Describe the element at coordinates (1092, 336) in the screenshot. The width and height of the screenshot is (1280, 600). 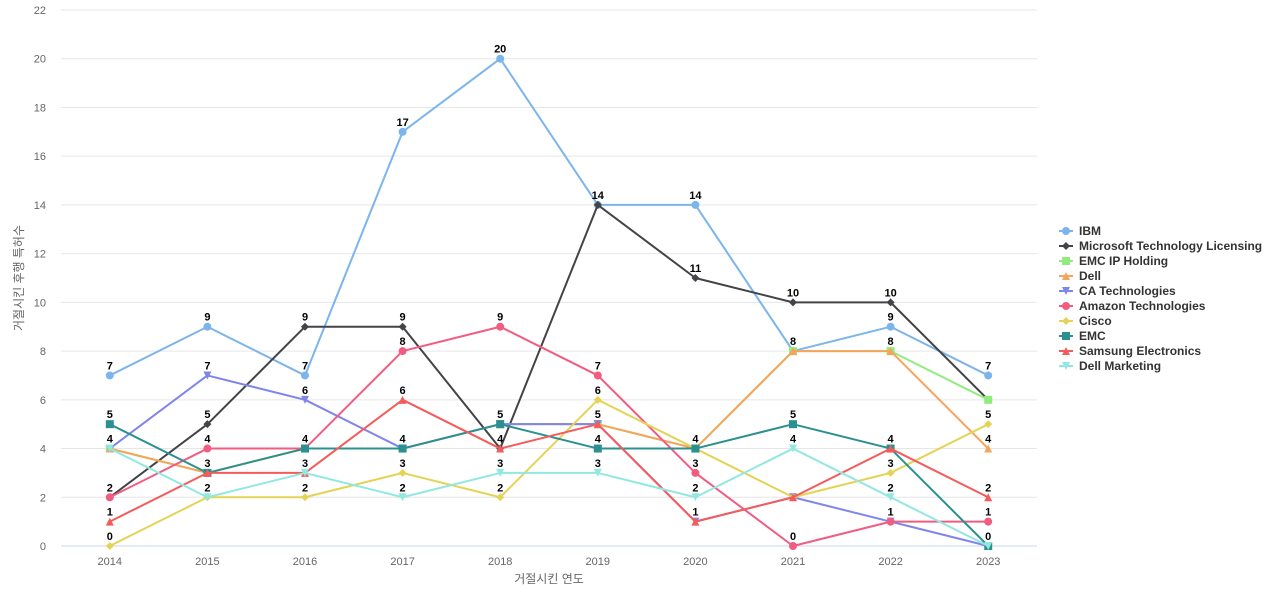
I see `legend-label: EMC` at that location.